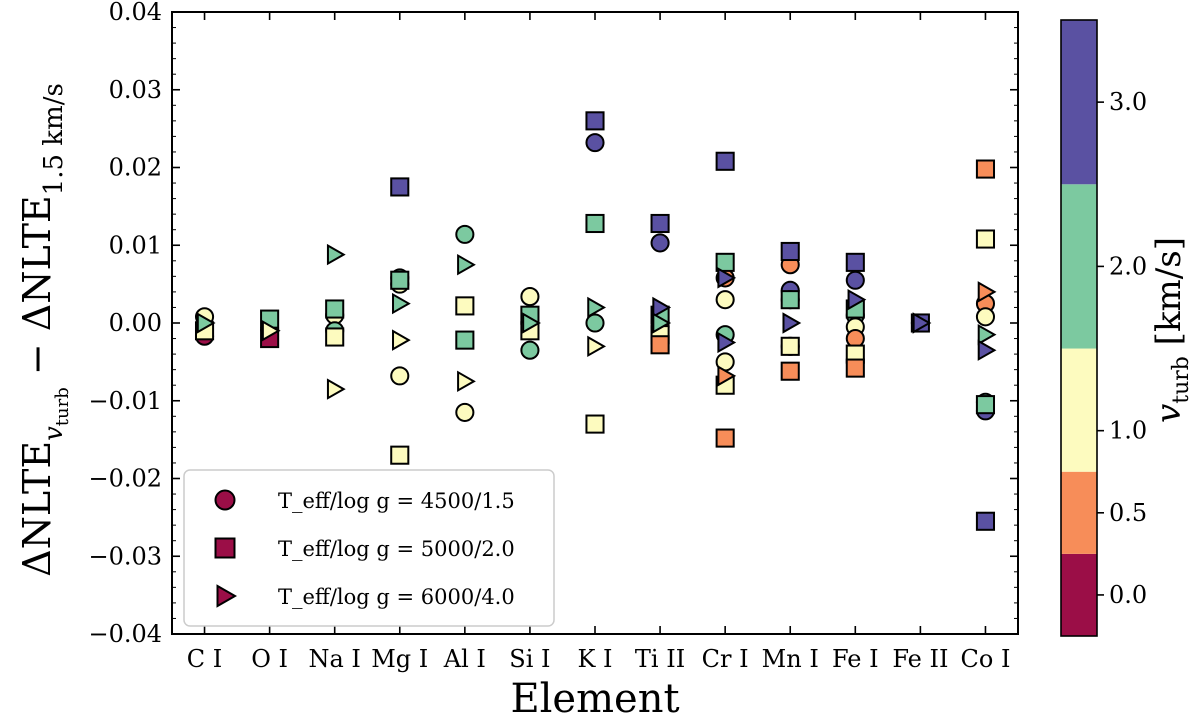 This screenshot has width=1200, height=726. What do you see at coordinates (855, 659) in the screenshot?
I see `x-tick-label: Fe I` at bounding box center [855, 659].